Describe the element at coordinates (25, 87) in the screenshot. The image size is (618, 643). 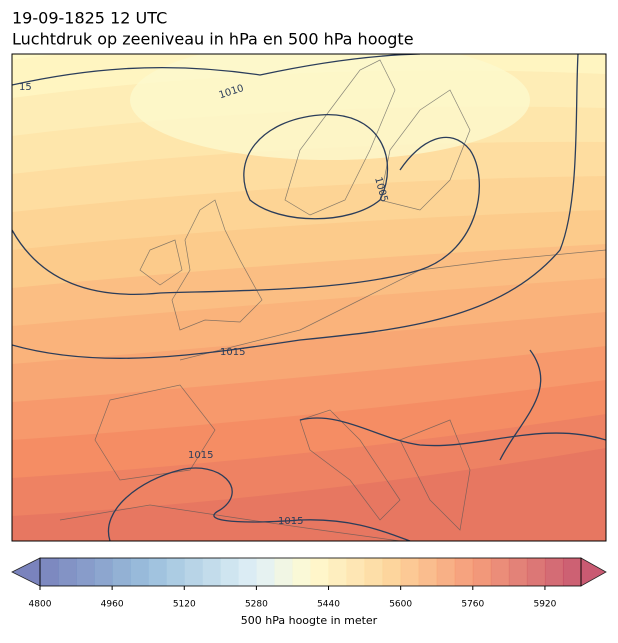
I see `contour-label: 15` at that location.